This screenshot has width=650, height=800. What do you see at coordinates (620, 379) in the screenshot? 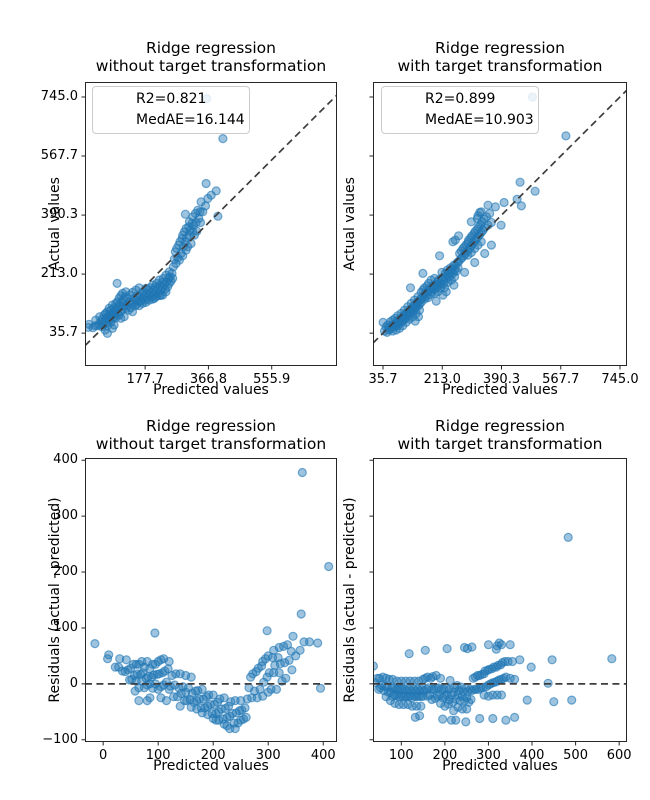
I see `x-tick-label: 745.0` at bounding box center [620, 379].